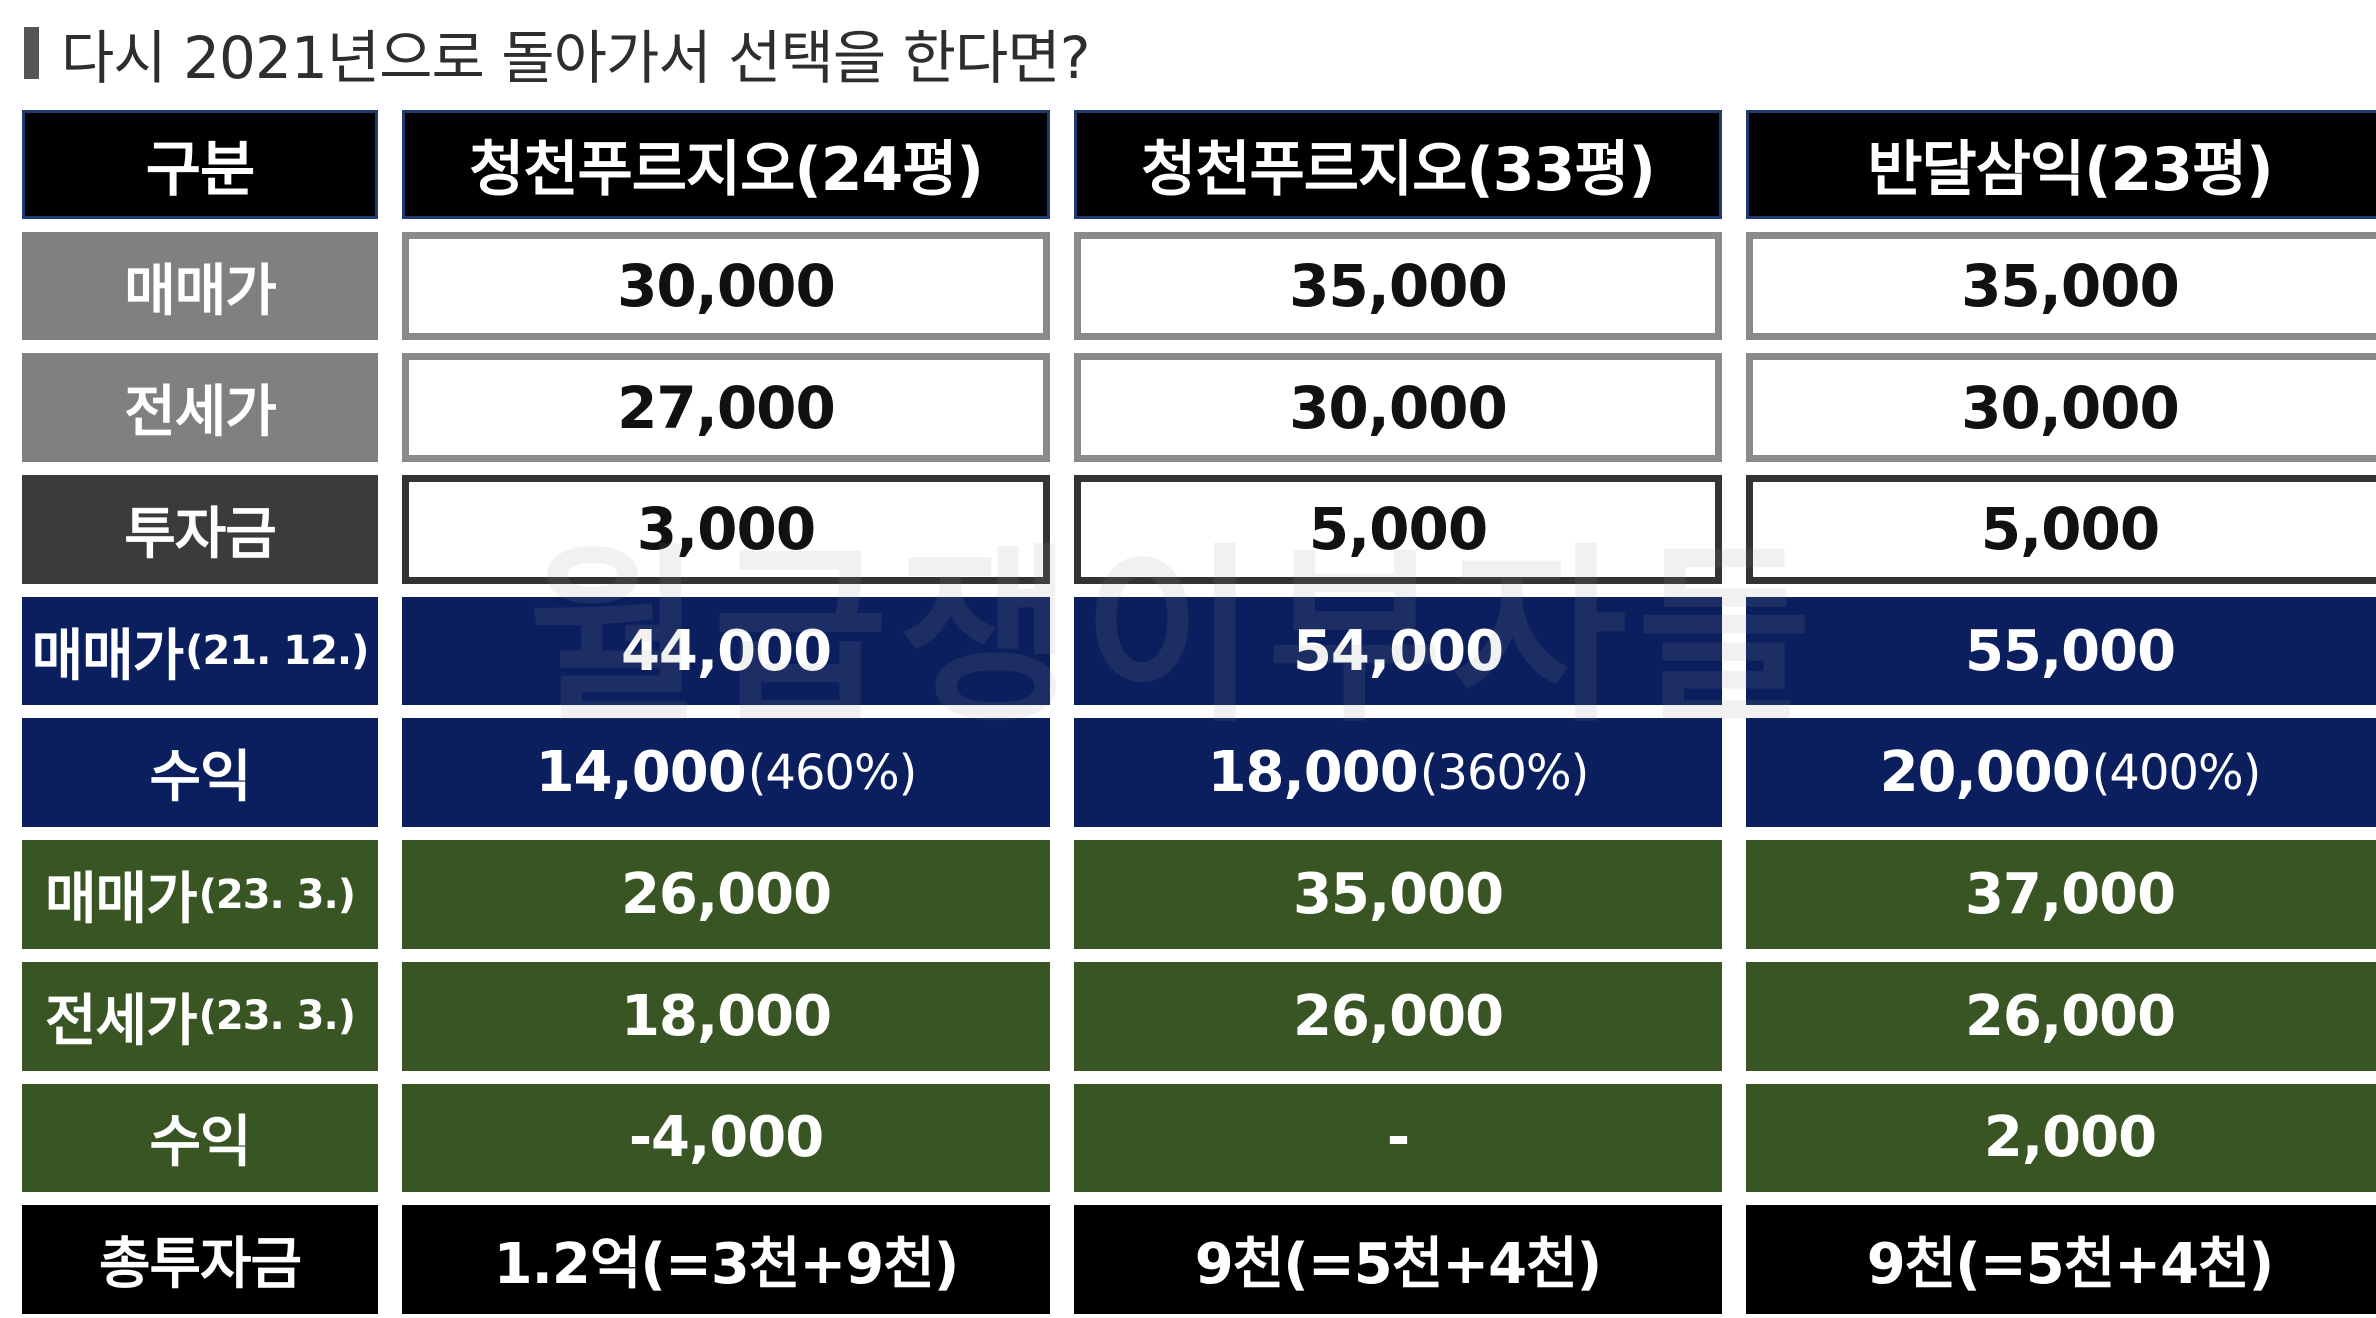  I want to click on header-bandal-23: 반달삼익(23평), so click(2061, 164).